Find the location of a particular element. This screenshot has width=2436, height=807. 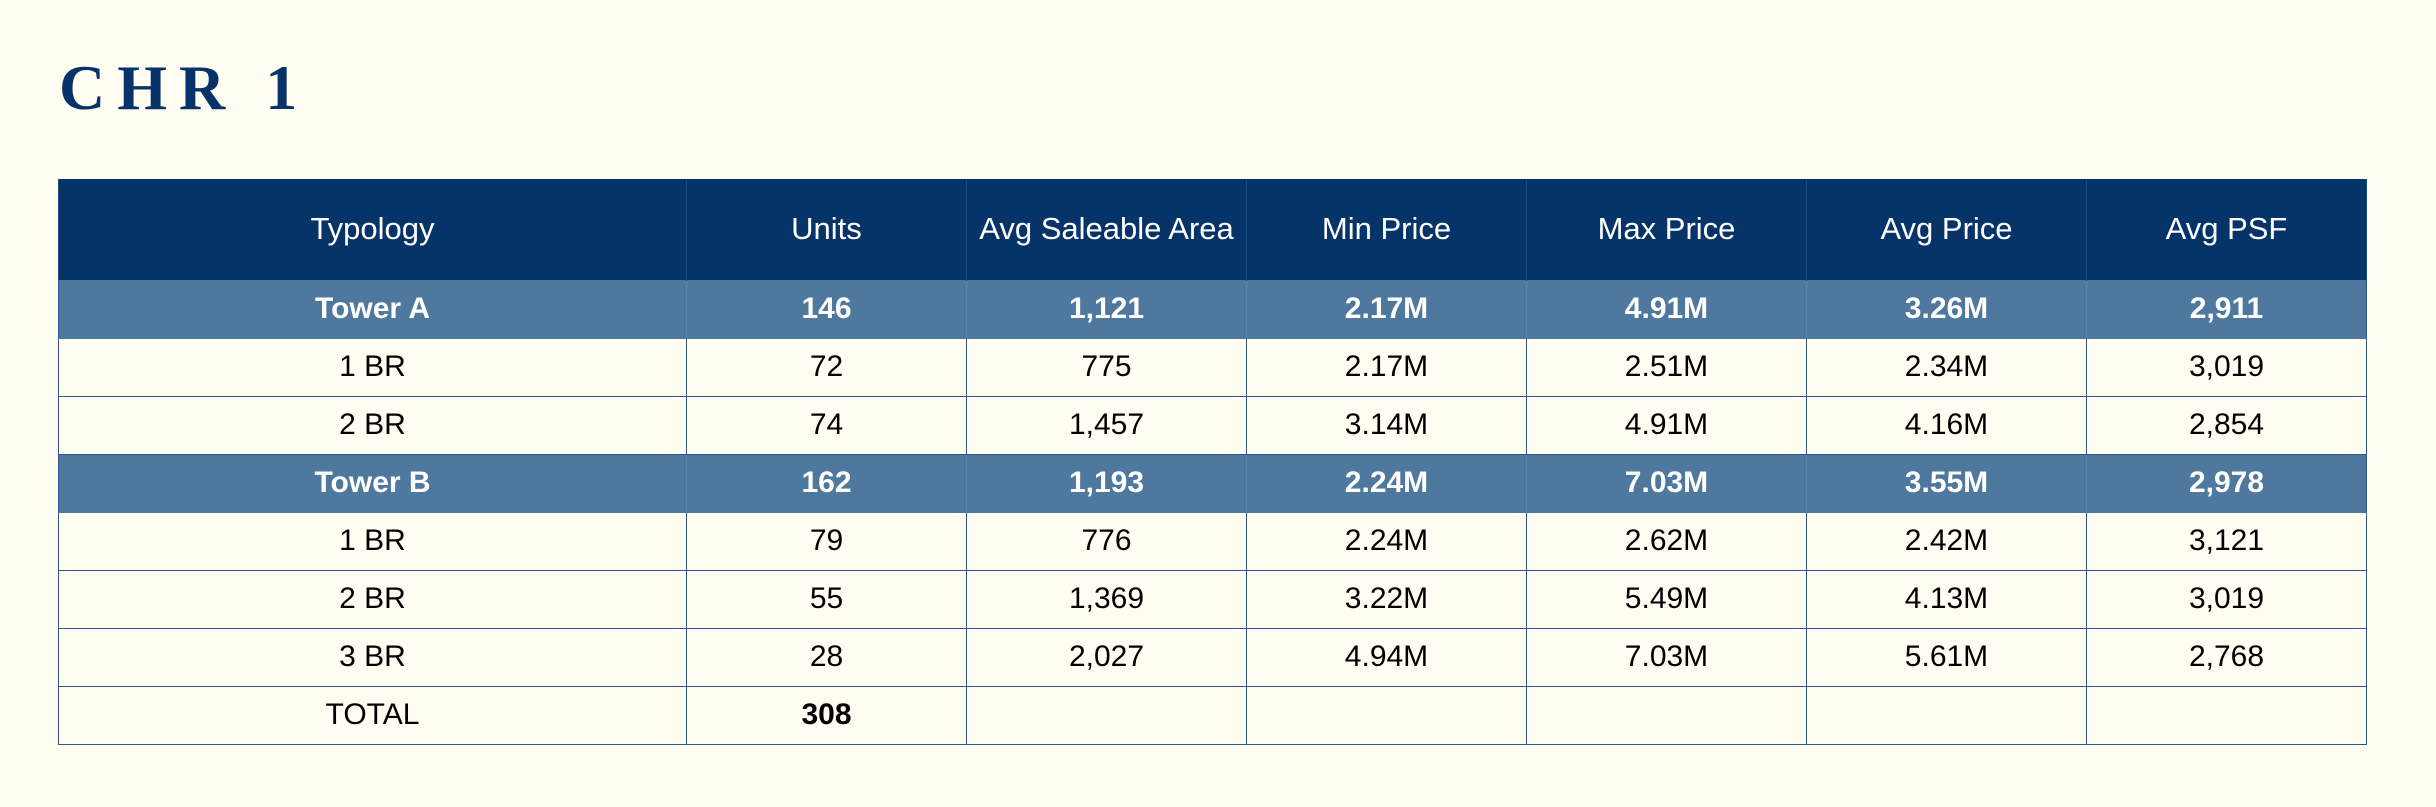

table-row-total: TOTAL 308 is located at coordinates (1212, 715).